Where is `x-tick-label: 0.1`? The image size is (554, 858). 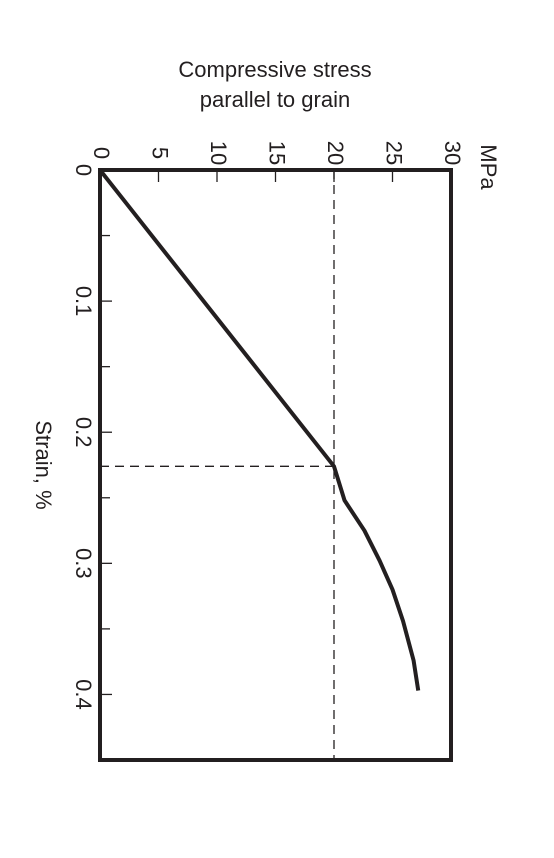
x-tick-label: 0.1 is located at coordinates (83, 301).